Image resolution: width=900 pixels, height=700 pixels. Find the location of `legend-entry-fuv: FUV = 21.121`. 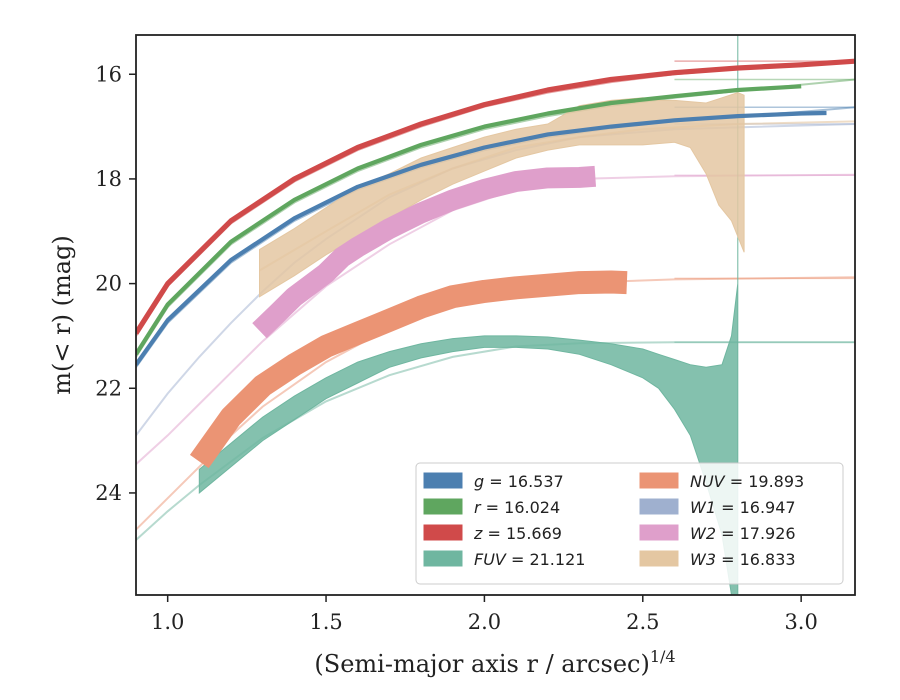

legend-entry-fuv: FUV = 21.121 is located at coordinates (504, 559).